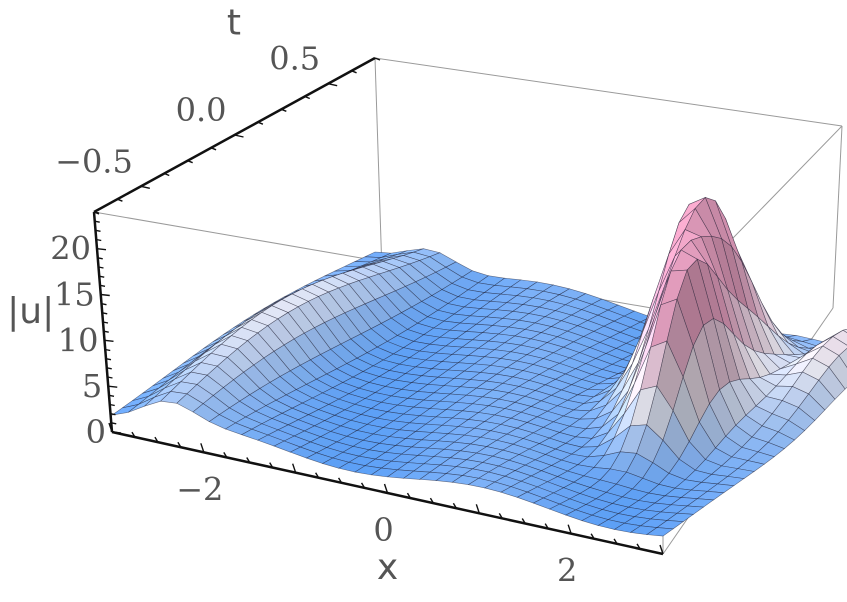  Describe the element at coordinates (92, 386) in the screenshot. I see `z-tick-label: 5` at that location.